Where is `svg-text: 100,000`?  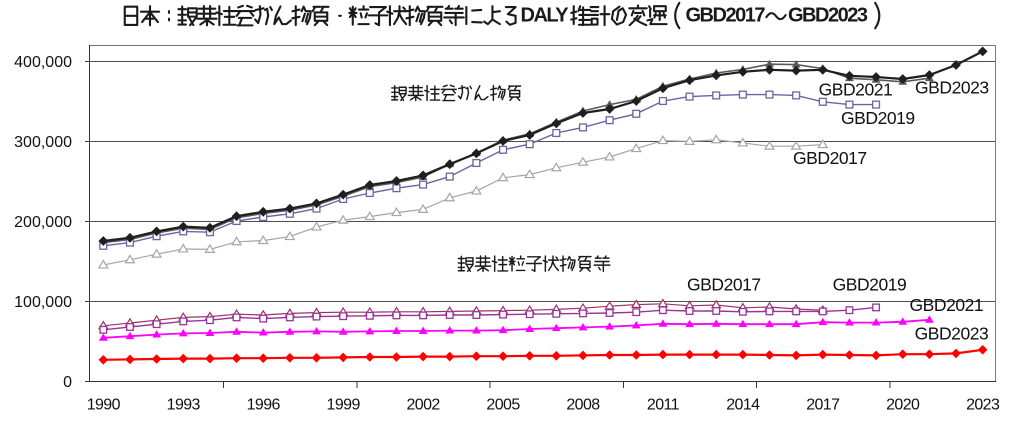
svg-text: 100,000 is located at coordinates (43, 302).